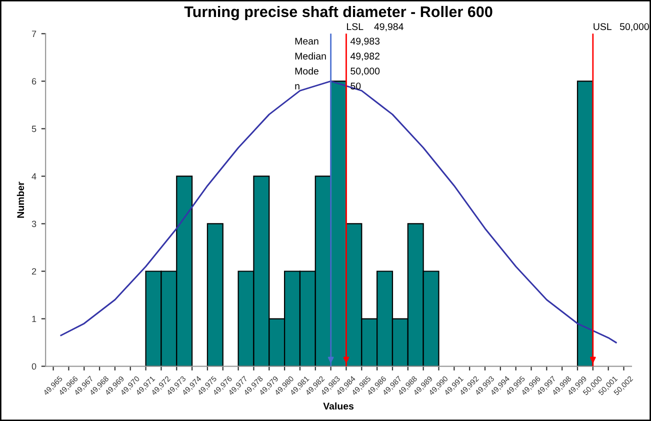 Image resolution: width=651 pixels, height=421 pixels. What do you see at coordinates (337, 71) in the screenshot?
I see `text: Mode 50,000` at bounding box center [337, 71].